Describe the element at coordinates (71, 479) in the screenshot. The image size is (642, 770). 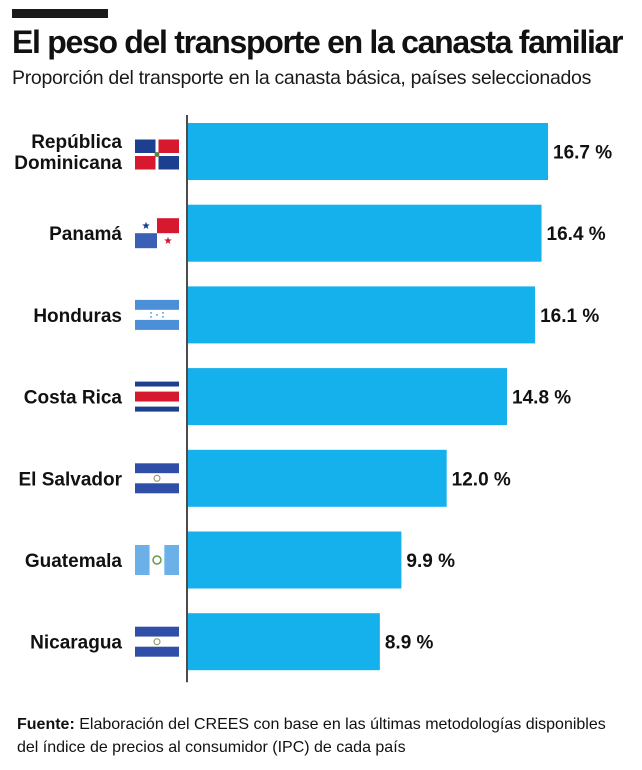
I see `category-label: El Salvador` at that location.